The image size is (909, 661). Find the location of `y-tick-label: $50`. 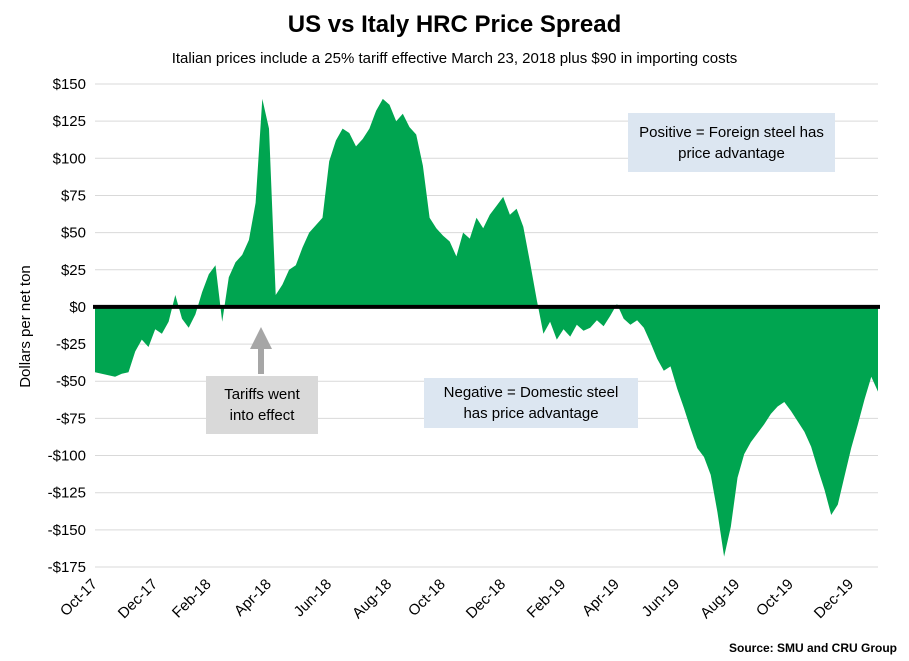

y-tick-label: $50 is located at coordinates (73, 233).